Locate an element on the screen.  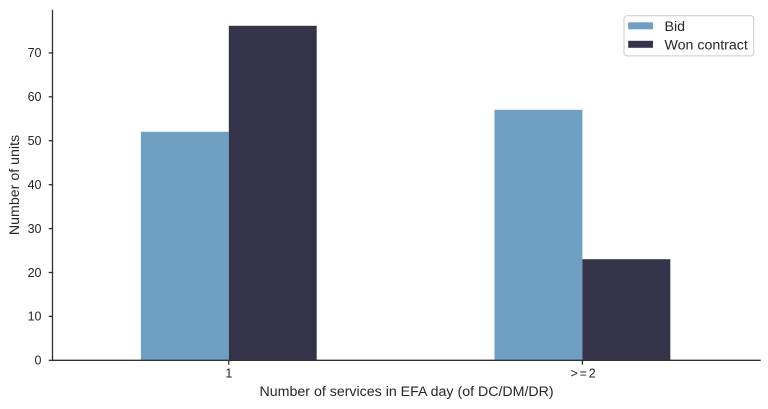
svg-text: 1 is located at coordinates (228, 374).